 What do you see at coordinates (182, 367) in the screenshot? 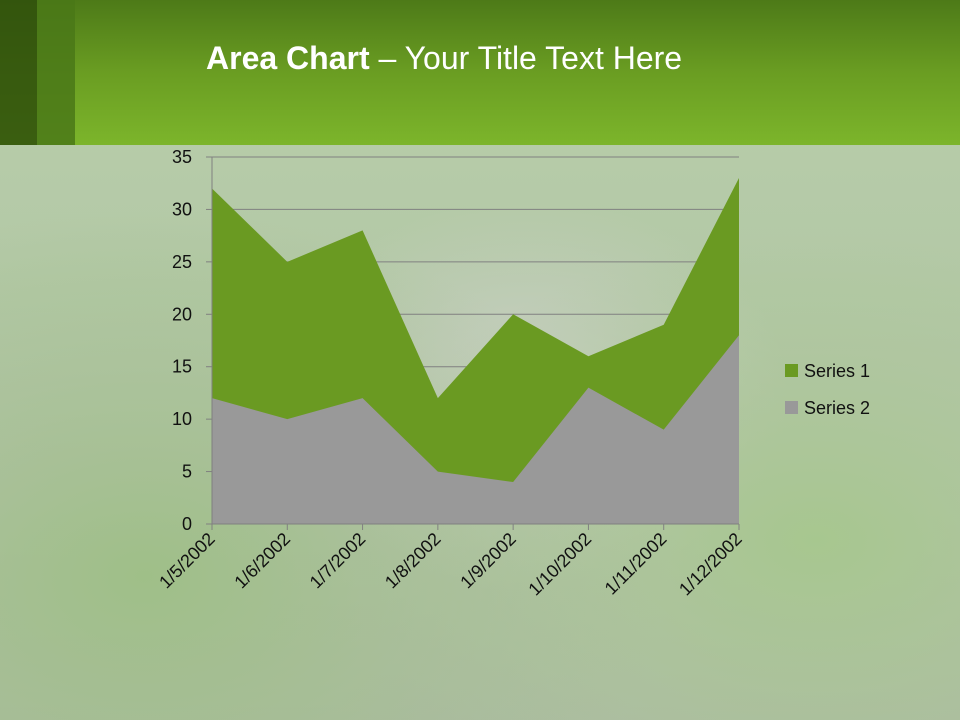
I see `y-tick-label: 15` at bounding box center [182, 367].